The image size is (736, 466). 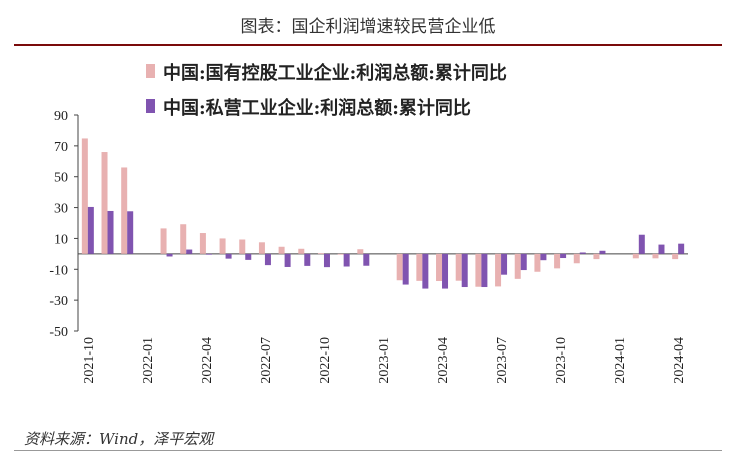 What do you see at coordinates (266, 360) in the screenshot?
I see `x-tick-label: 2022-07` at bounding box center [266, 360].